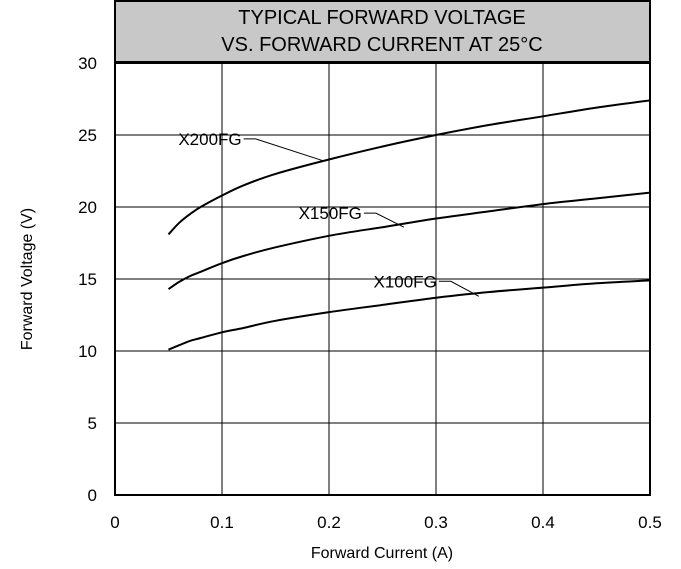  Describe the element at coordinates (329, 522) in the screenshot. I see `x-tick-label: 0.2` at that location.